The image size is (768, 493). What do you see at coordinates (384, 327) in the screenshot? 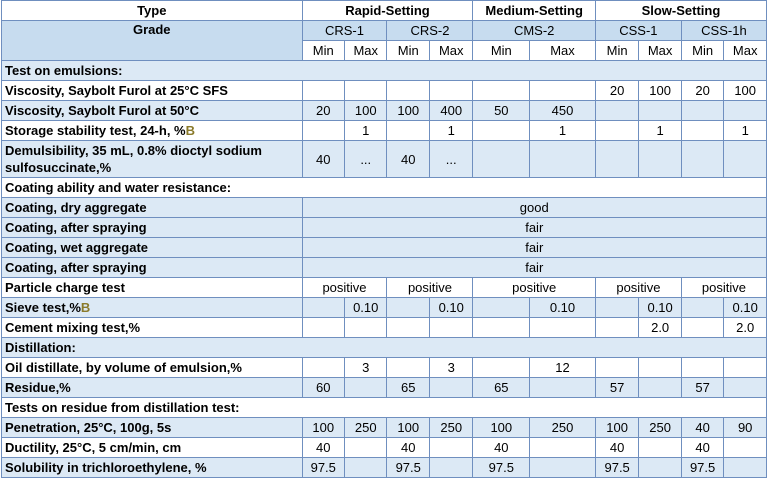
I see `table-row: Cement mixing test,% 2.0 2.0` at bounding box center [384, 327].